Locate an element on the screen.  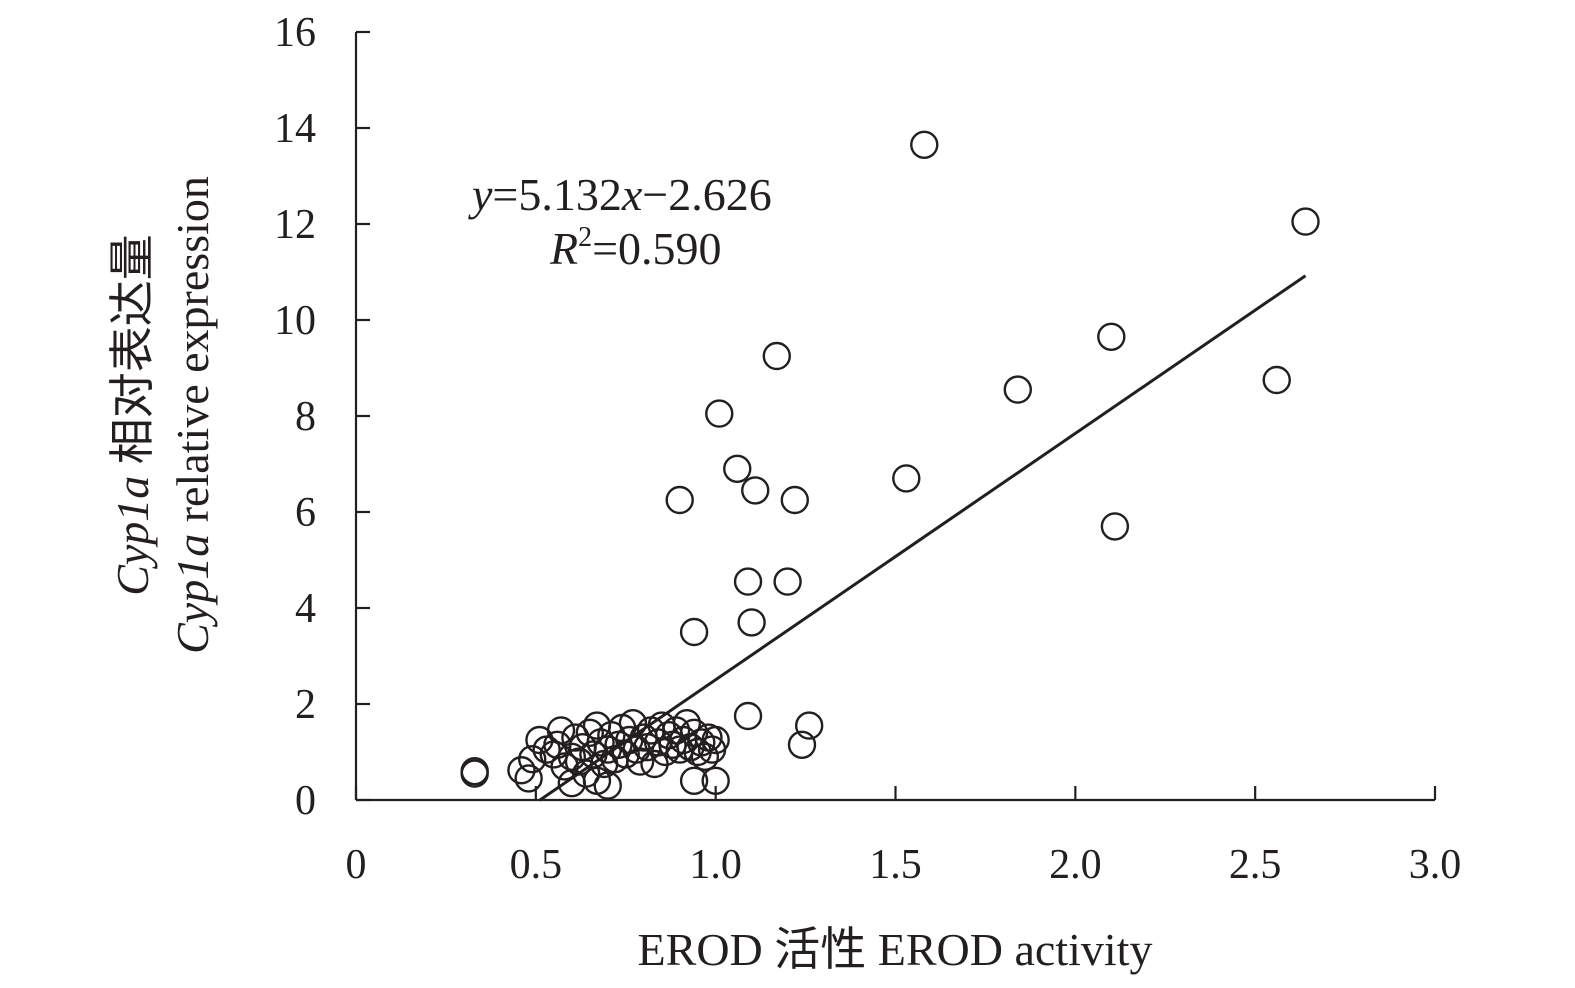
y-title-gene-1: Cyp1a is located at coordinates (132, 536).